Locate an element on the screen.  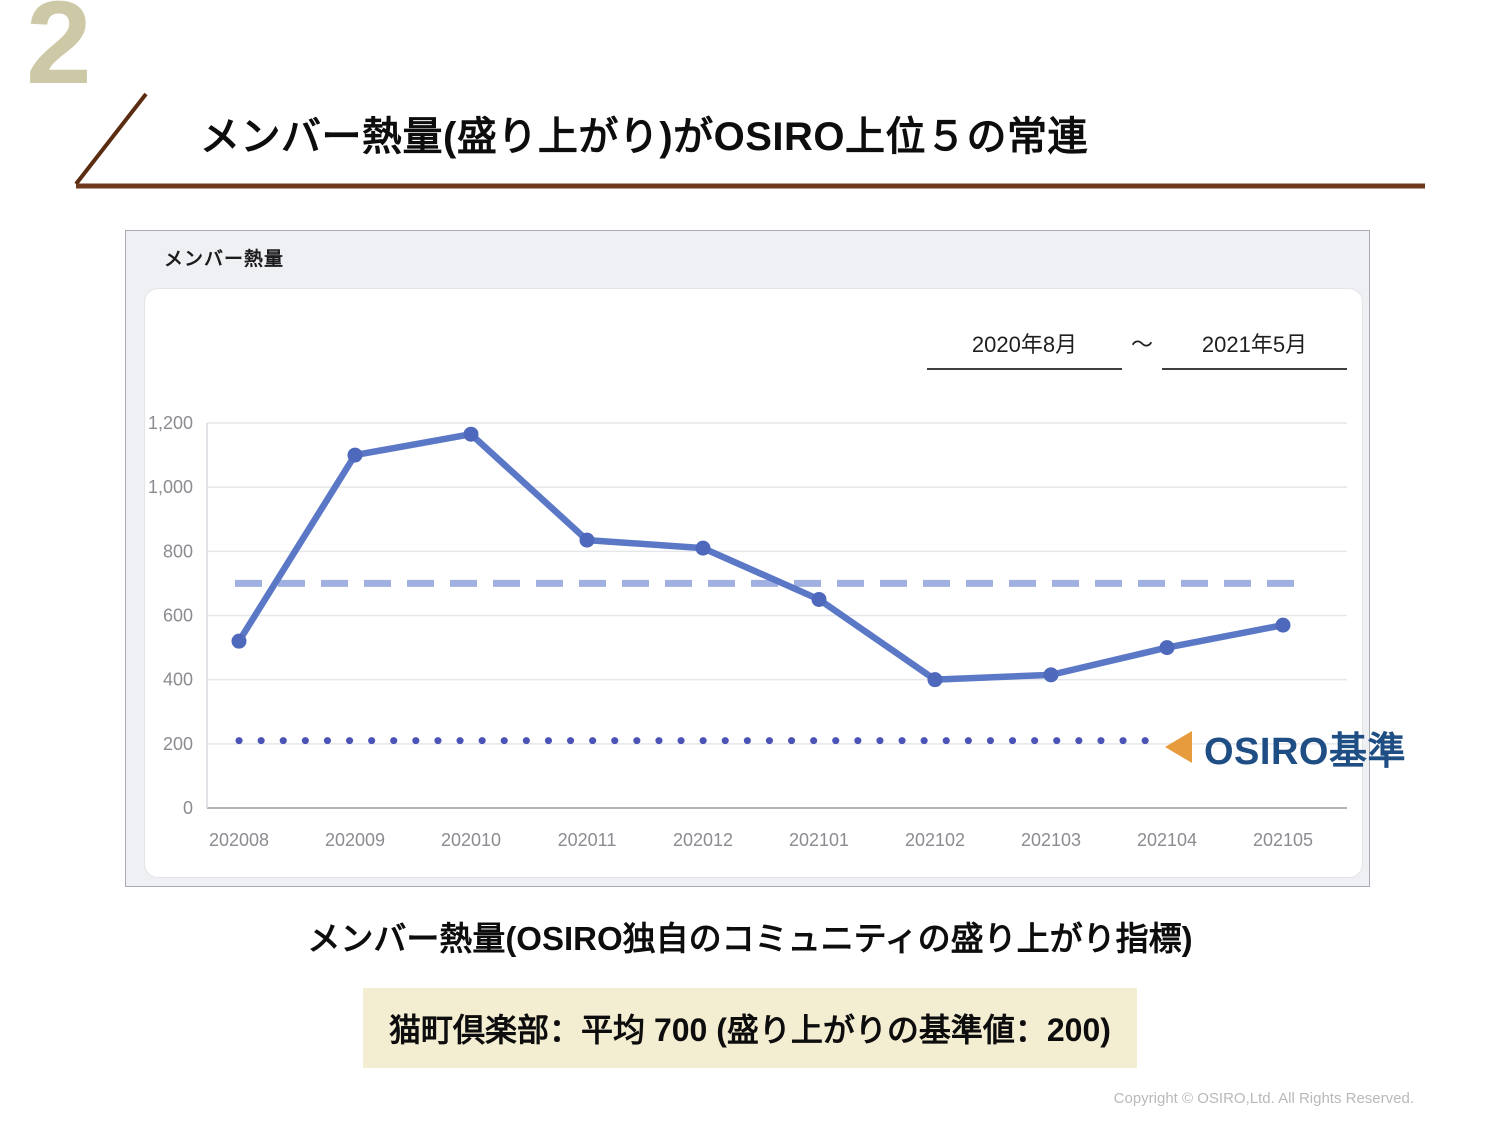
svg-text: 202102 is located at coordinates (935, 840).